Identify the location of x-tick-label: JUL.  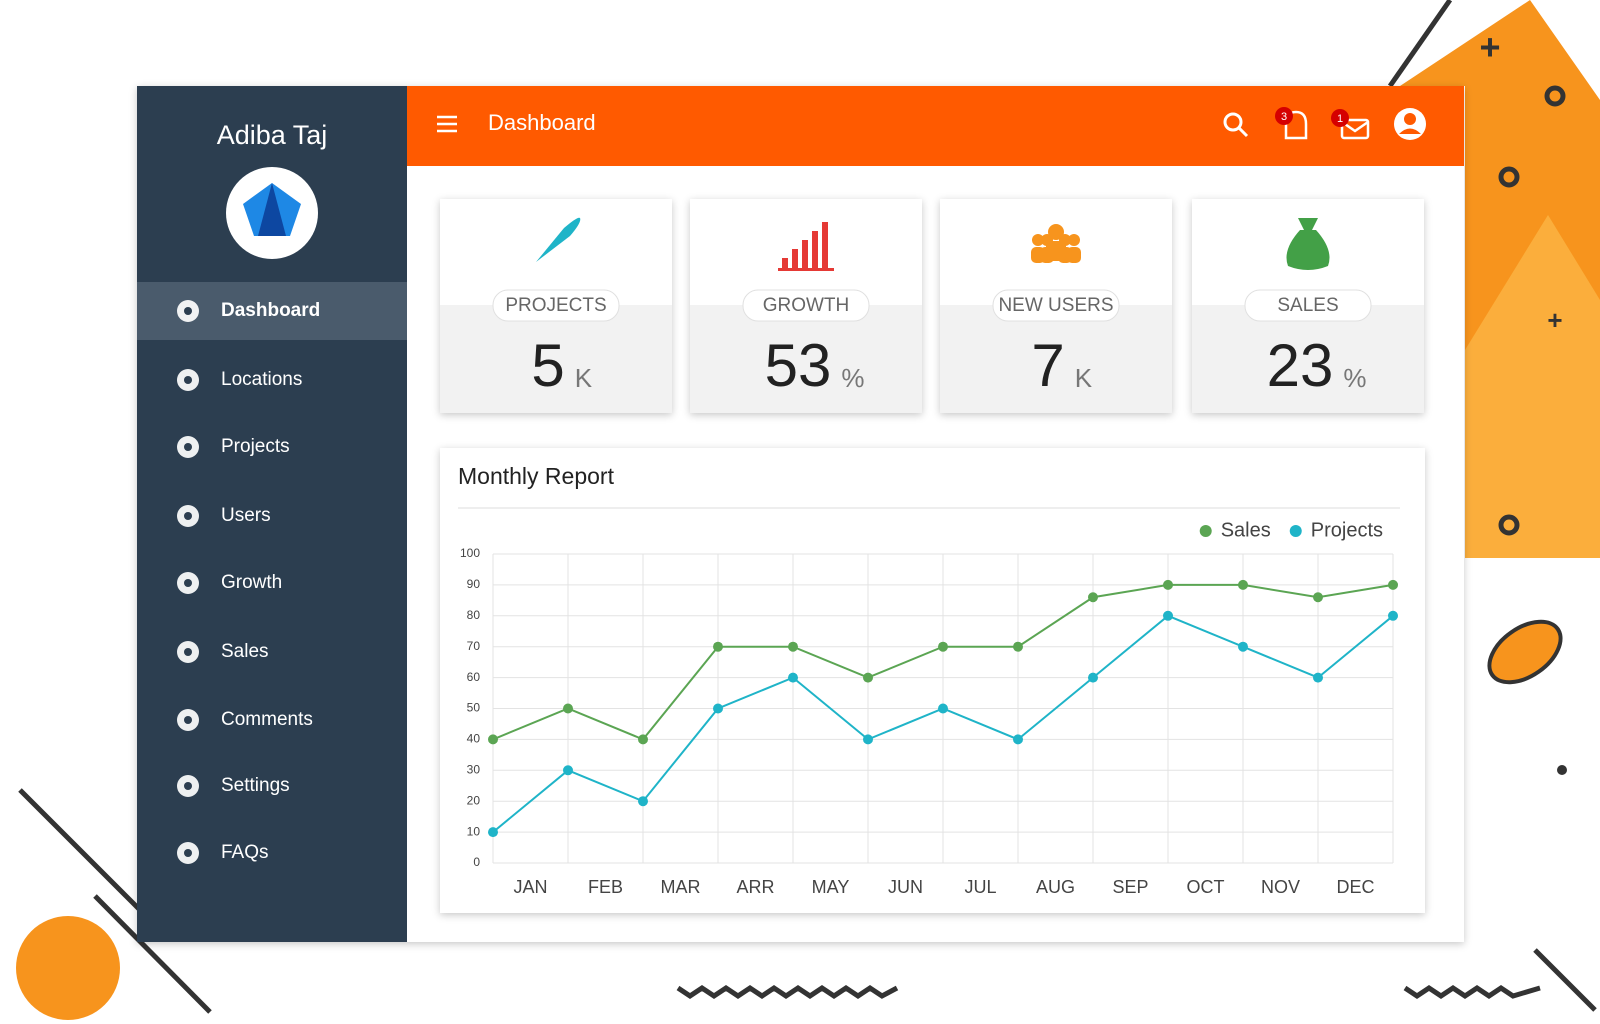
(980, 887).